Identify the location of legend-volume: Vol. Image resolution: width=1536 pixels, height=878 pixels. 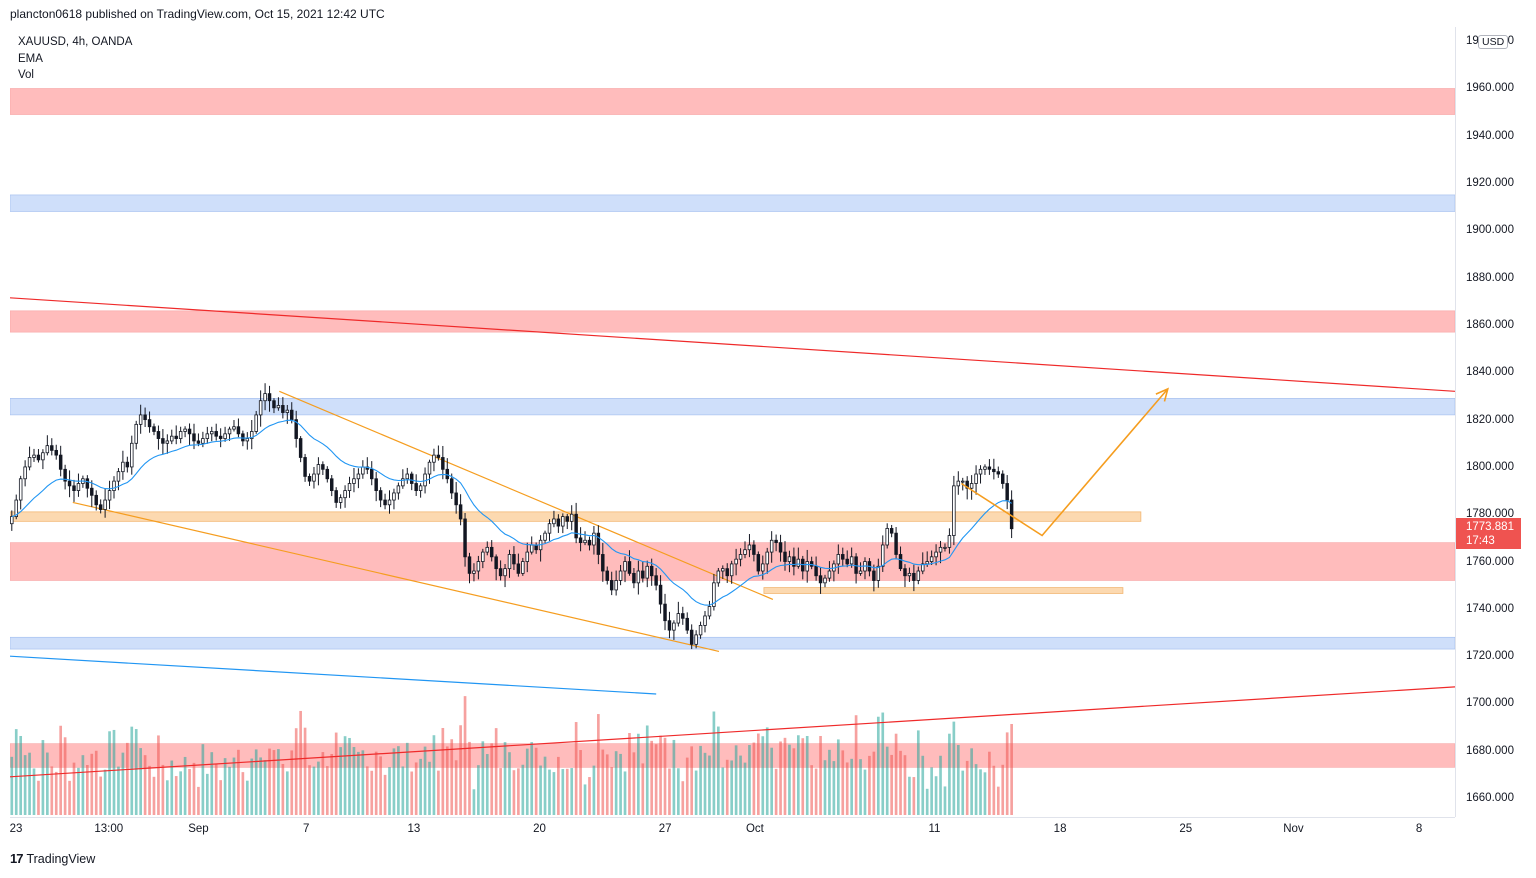
(26, 75).